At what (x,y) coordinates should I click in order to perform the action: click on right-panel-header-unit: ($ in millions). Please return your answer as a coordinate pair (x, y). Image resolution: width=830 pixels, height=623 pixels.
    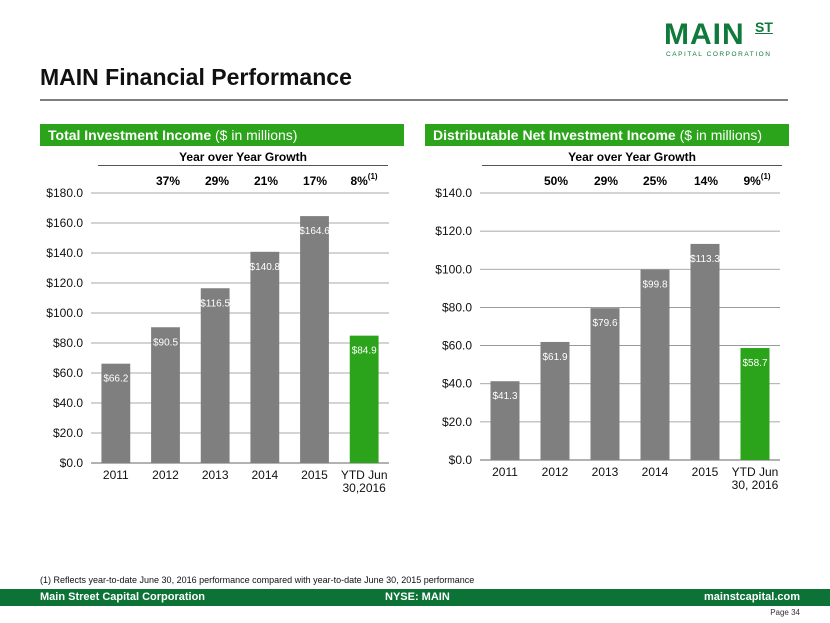
    Looking at the image, I should click on (719, 135).